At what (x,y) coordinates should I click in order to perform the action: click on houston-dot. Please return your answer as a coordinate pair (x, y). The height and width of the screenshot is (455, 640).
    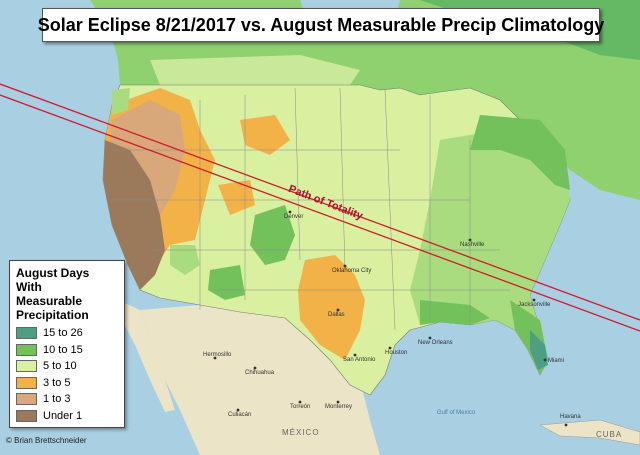
    Looking at the image, I should click on (390, 348).